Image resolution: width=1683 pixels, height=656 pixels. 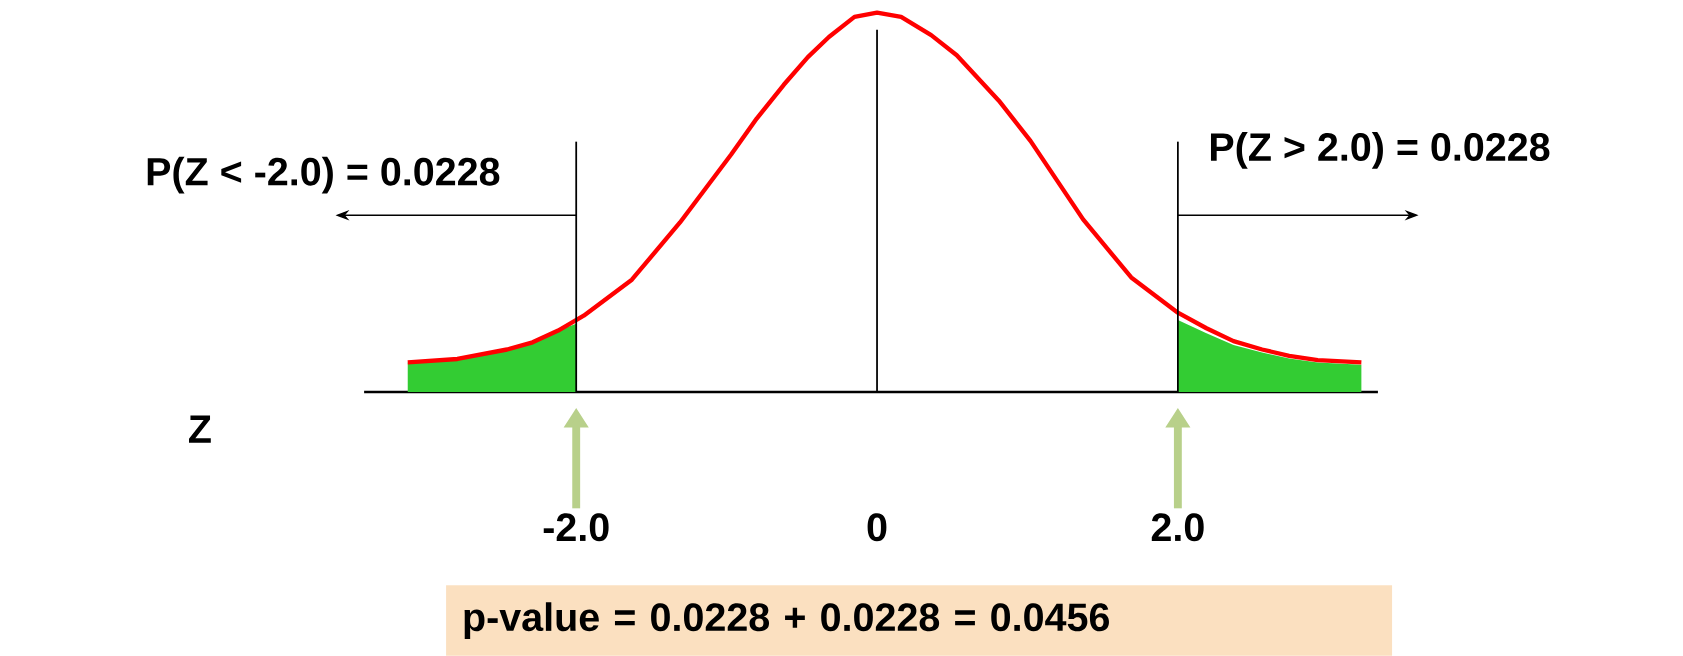 What do you see at coordinates (1380, 150) in the screenshot?
I see `ref-line-label: P(Z > 2.0) = 0.0228` at bounding box center [1380, 150].